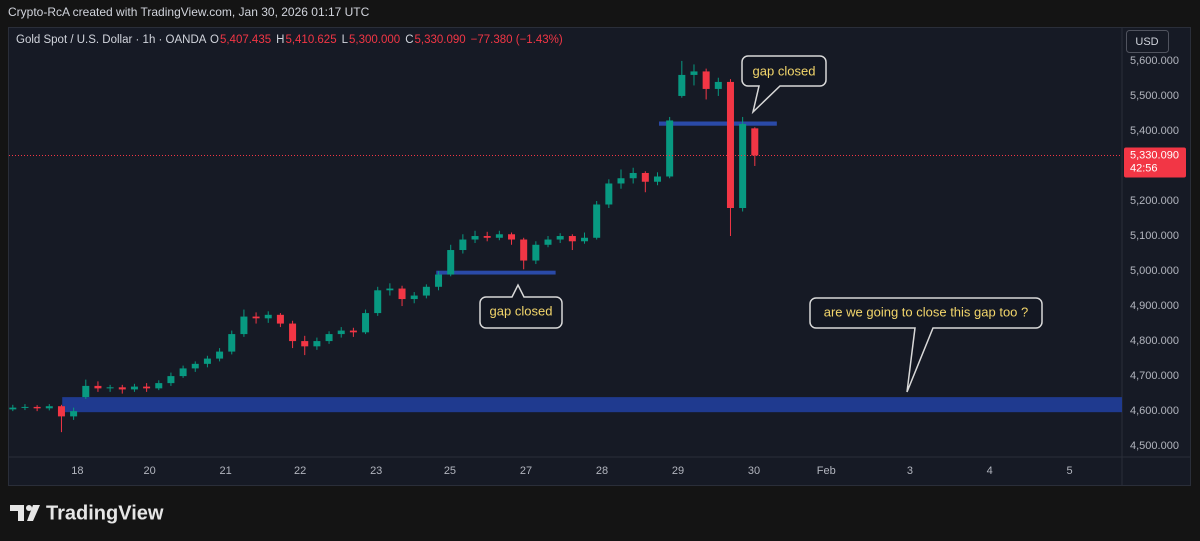 This screenshot has height=541, width=1200. What do you see at coordinates (926, 311) in the screenshot?
I see `annotation: are we going to close this gap too ?` at bounding box center [926, 311].